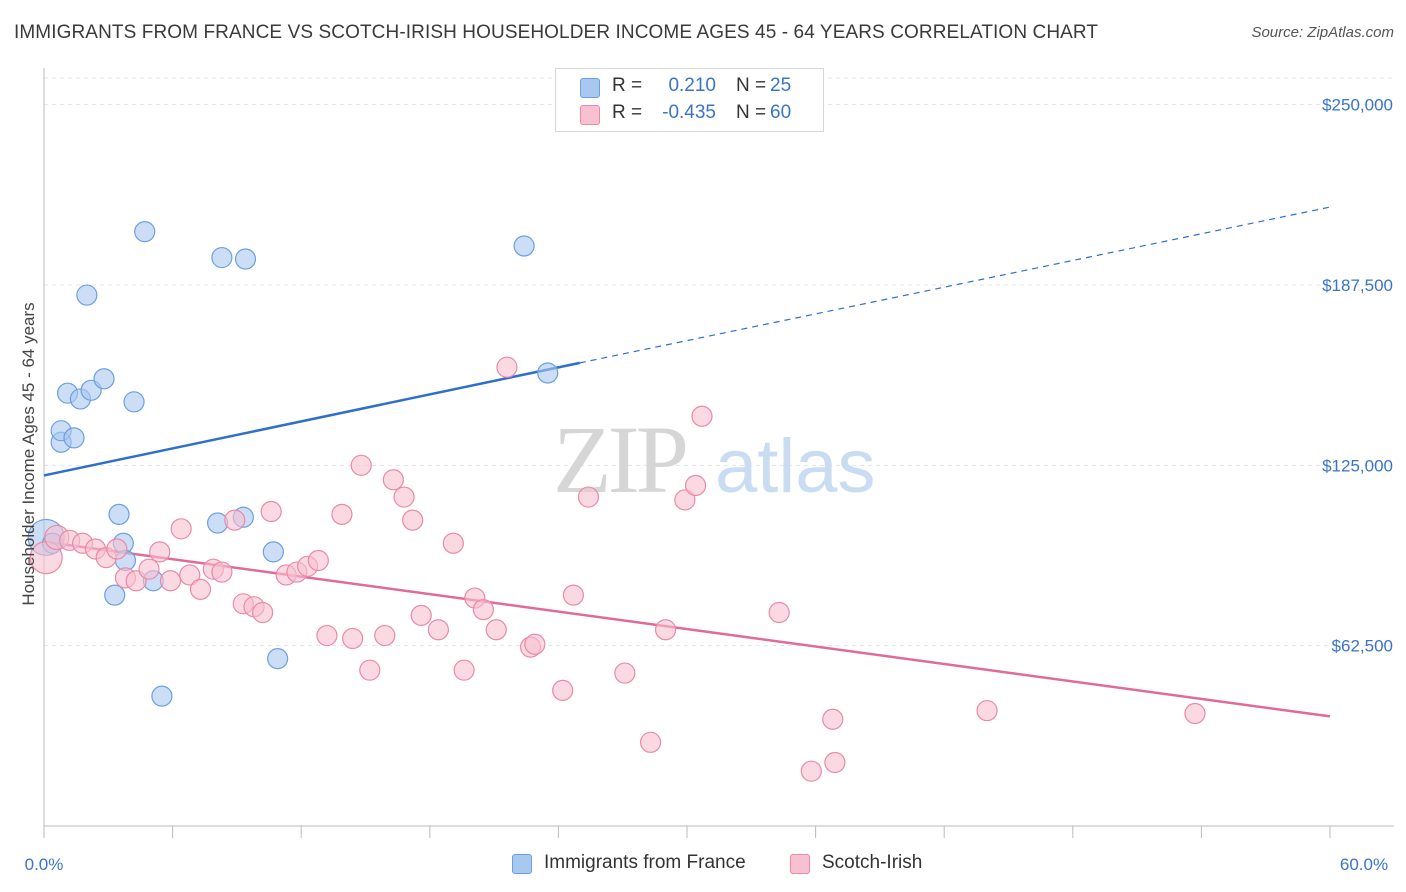  Describe the element at coordinates (689, 100) in the screenshot. I see `correlation-legend: R = 0.210 N = 25 R = -0.435 N = 60` at that location.